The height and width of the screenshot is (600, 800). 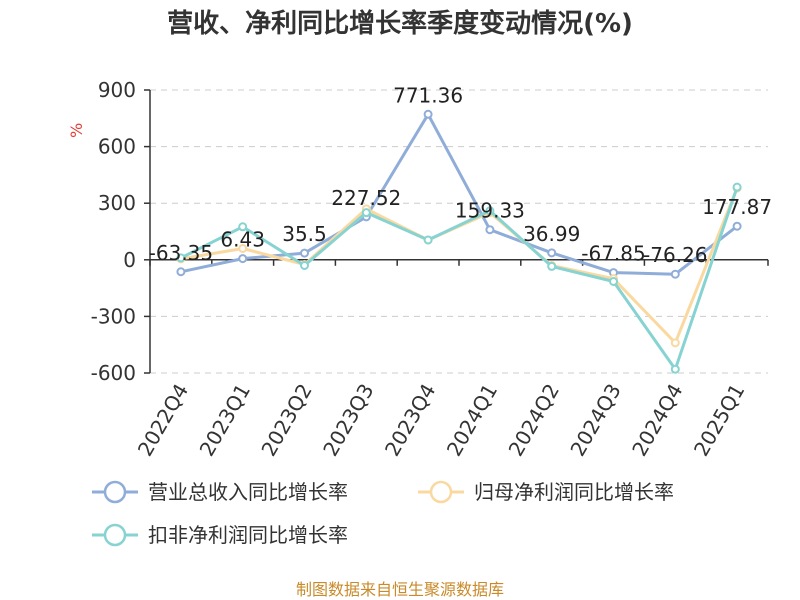 I want to click on source-note: 制图数据来自恒生聚源数据库, so click(x=400, y=589).